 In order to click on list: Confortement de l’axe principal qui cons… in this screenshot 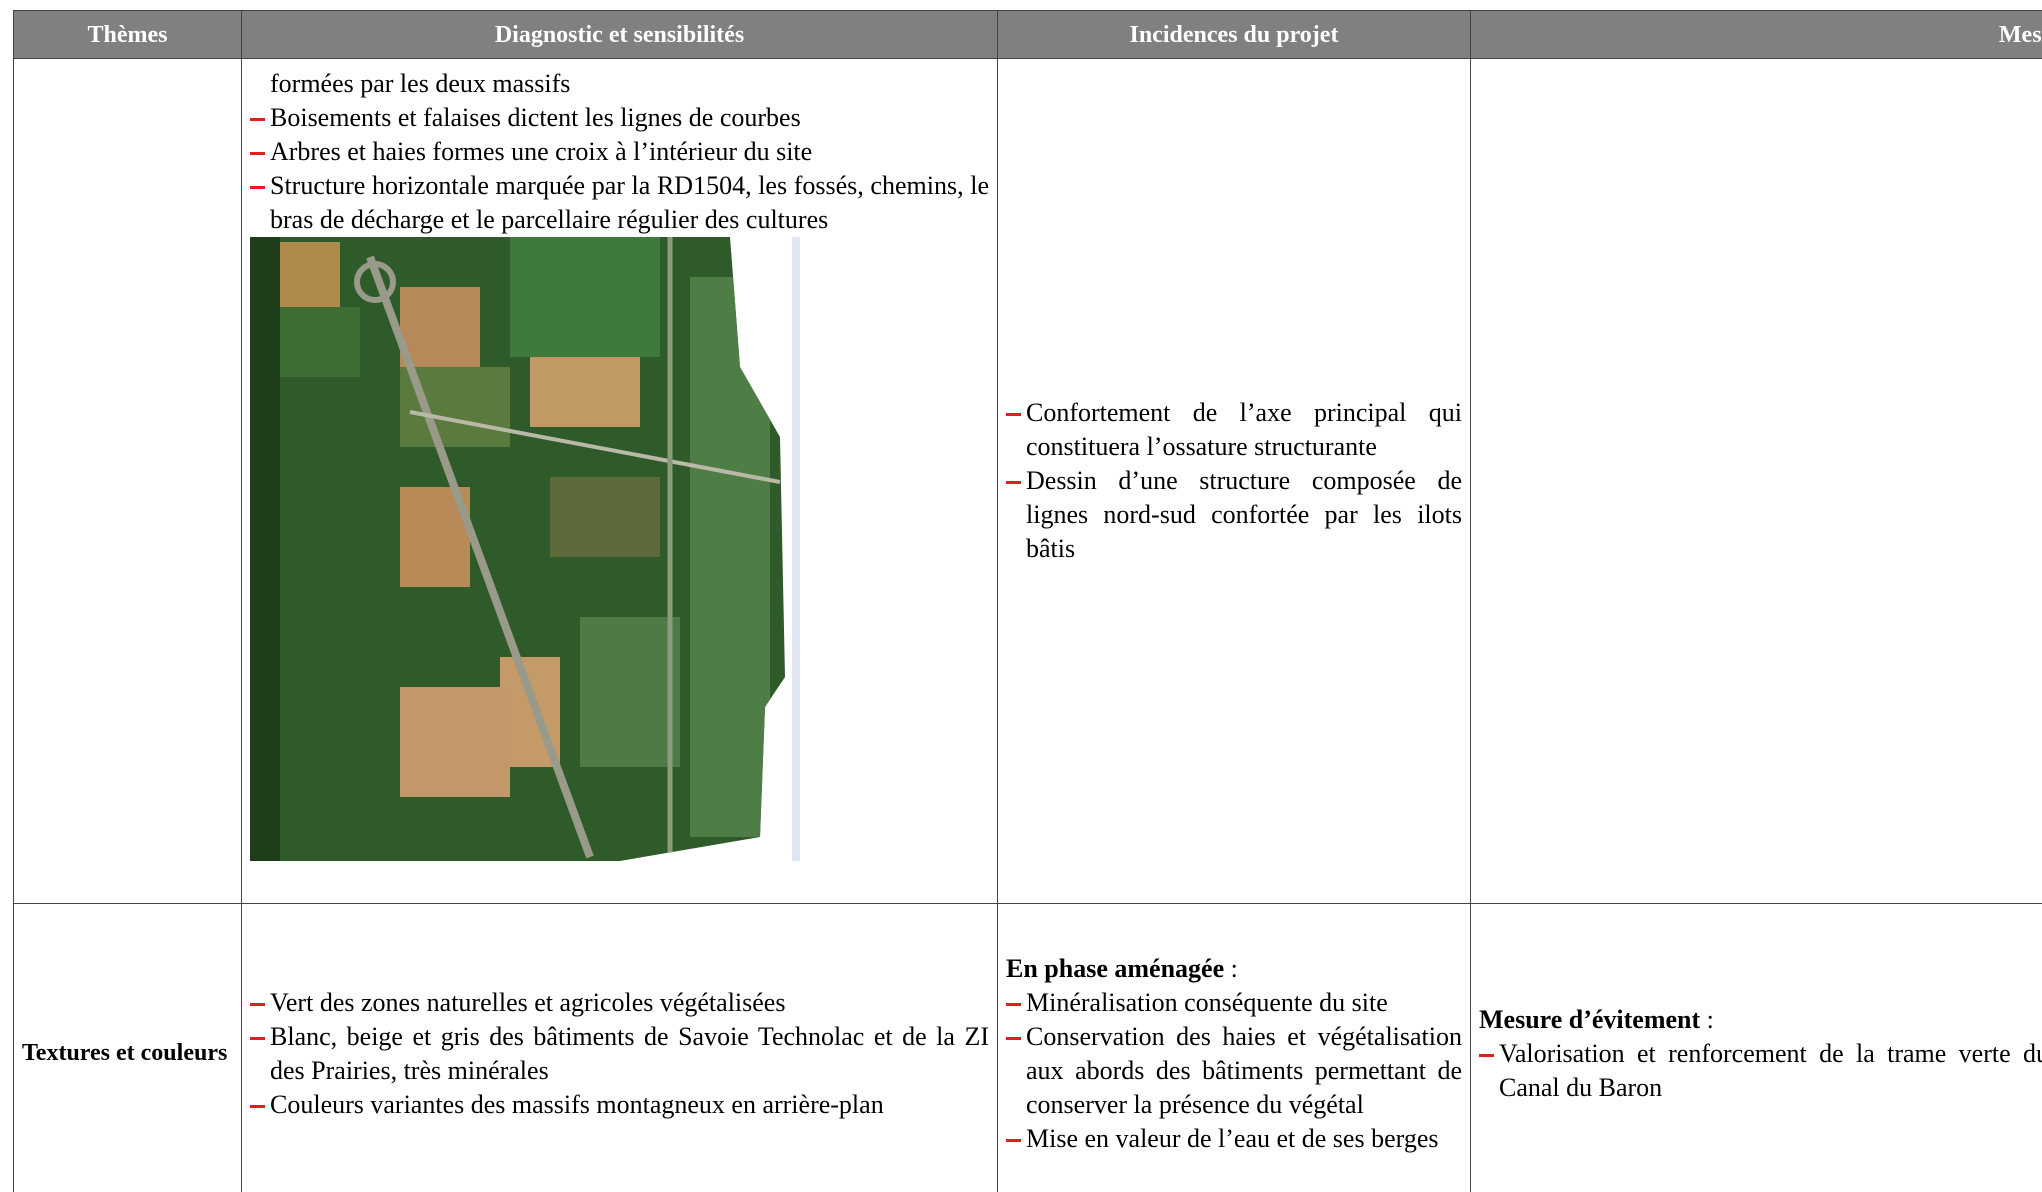, I will do `click(1234, 481)`.